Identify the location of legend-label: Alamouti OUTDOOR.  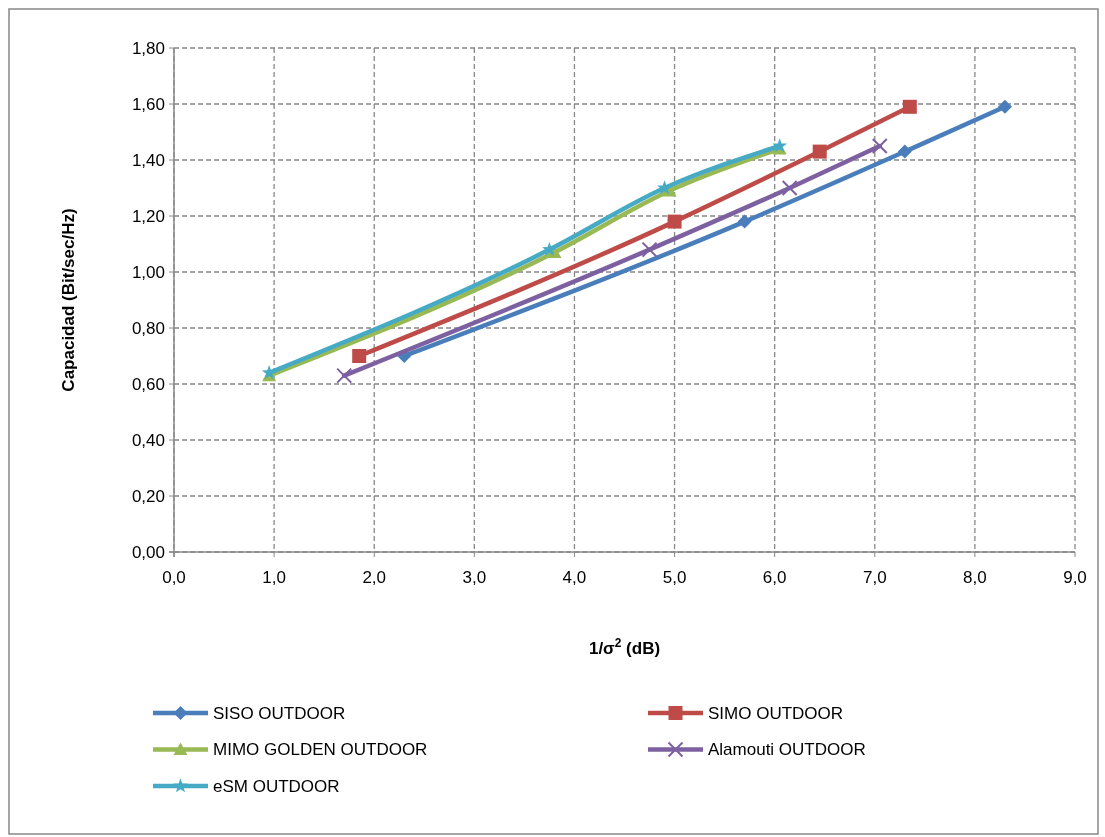
(787, 750).